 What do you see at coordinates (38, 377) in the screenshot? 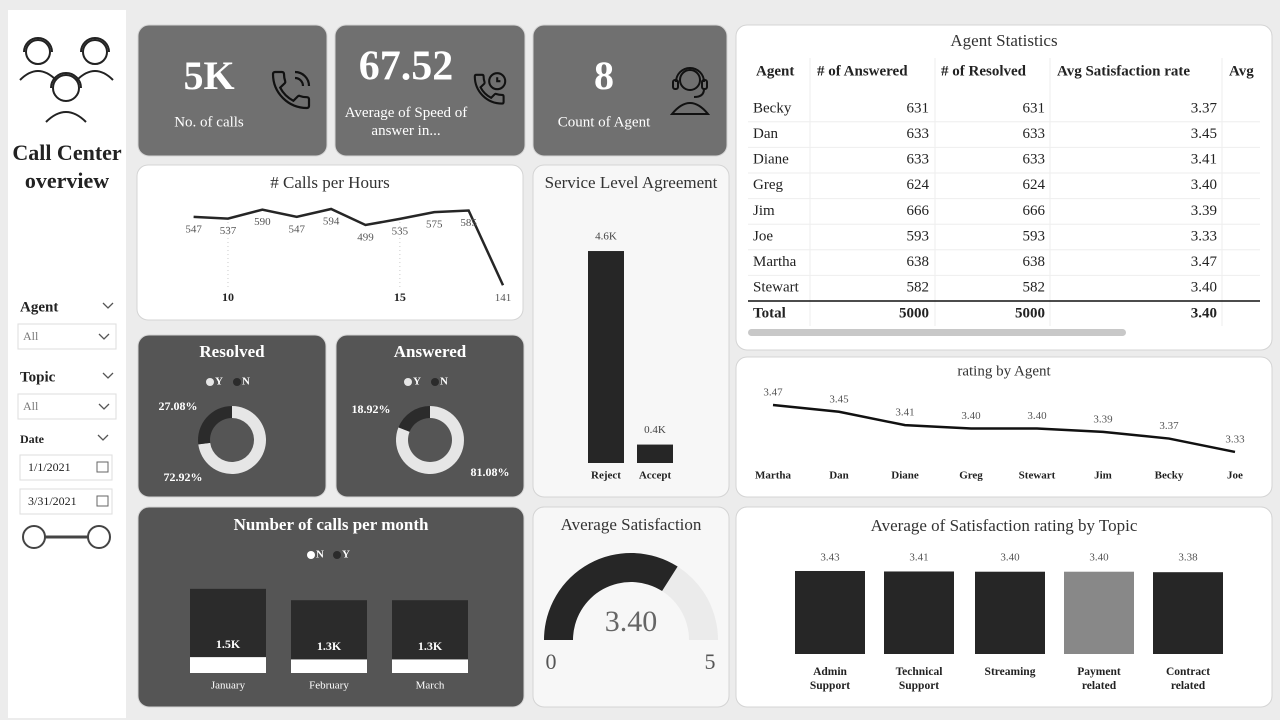
I see `filter-label: Topic` at bounding box center [38, 377].